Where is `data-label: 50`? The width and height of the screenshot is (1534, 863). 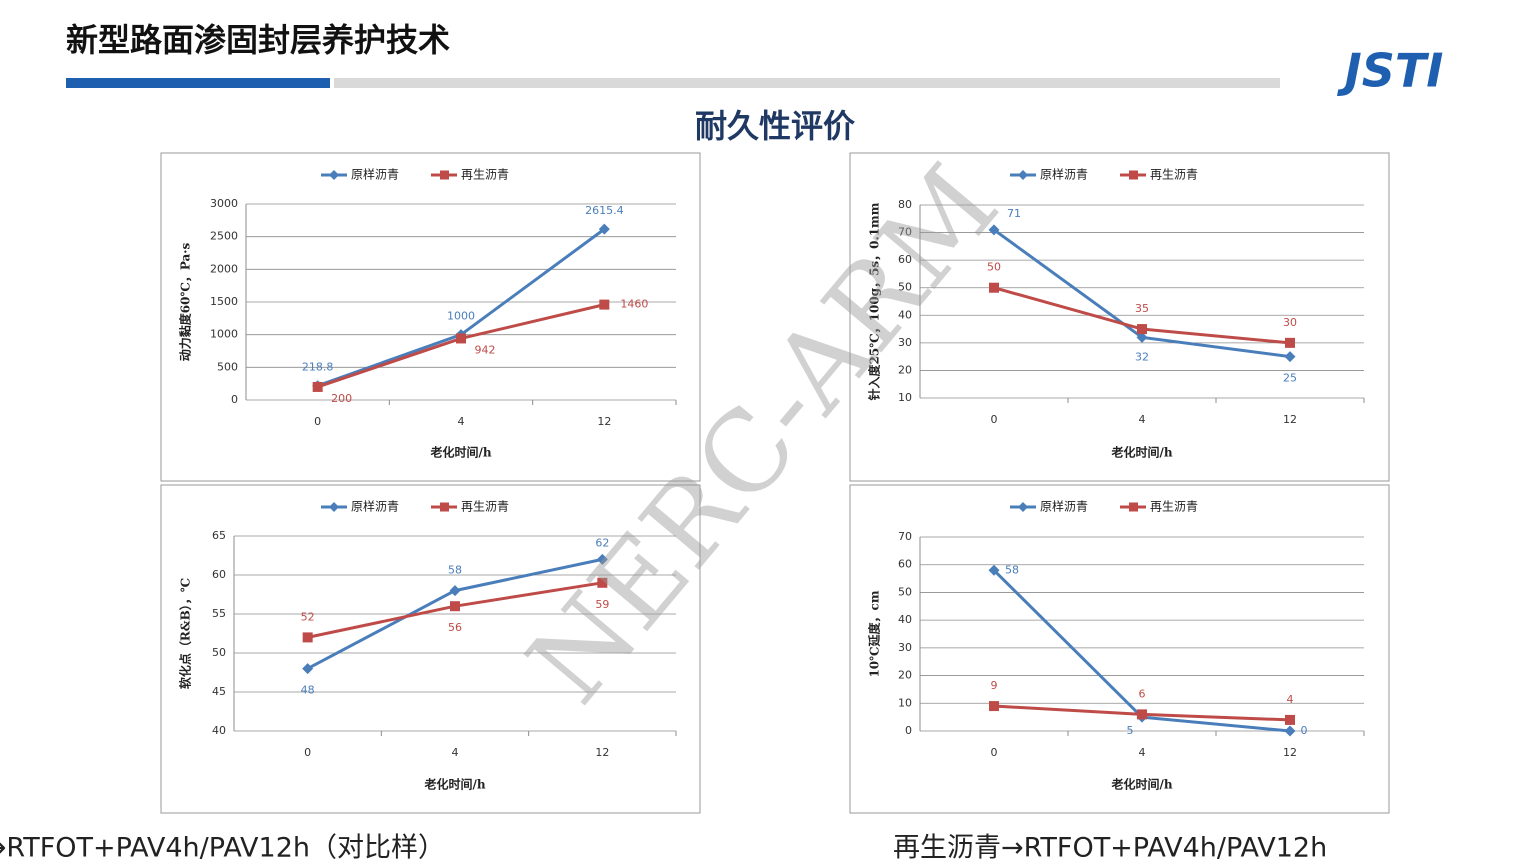 data-label: 50 is located at coordinates (994, 267).